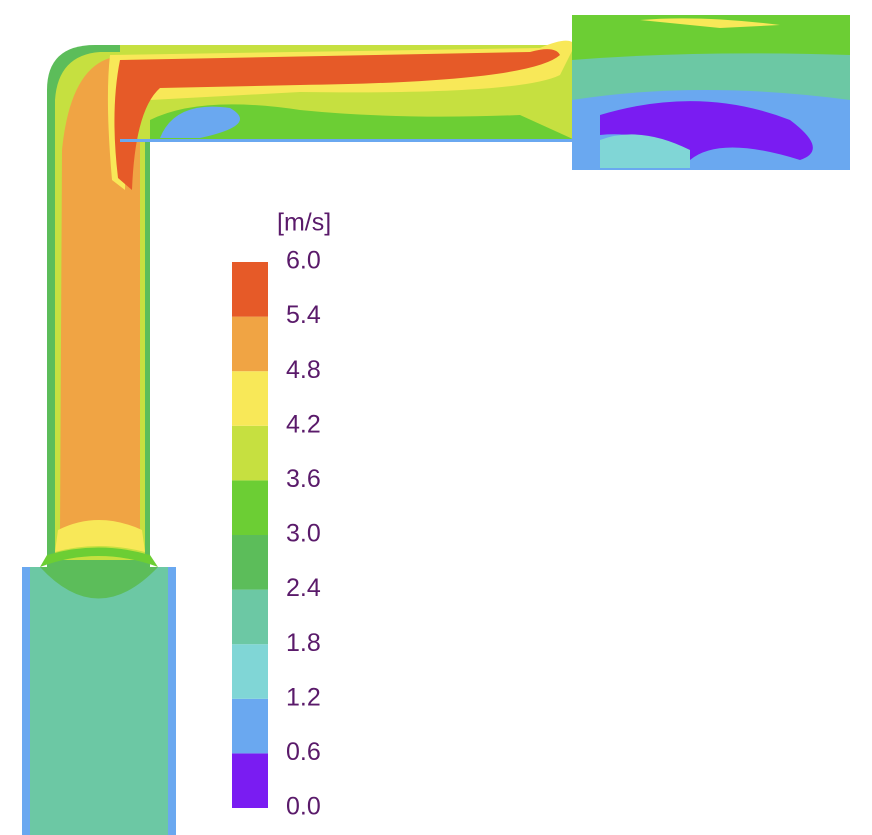 Image resolution: width=872 pixels, height=835 pixels. What do you see at coordinates (303, 807) in the screenshot?
I see `colorbar-tick-label: 0.0` at bounding box center [303, 807].